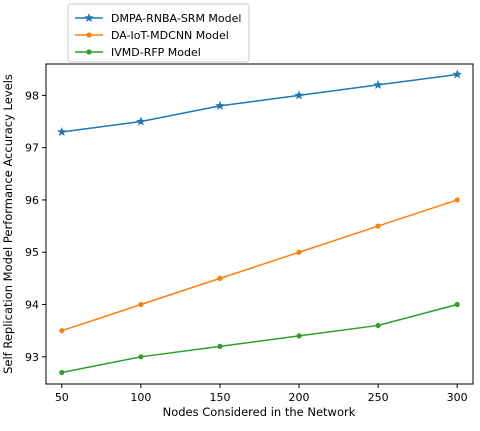 This screenshot has height=431, width=480. Describe the element at coordinates (32, 252) in the screenshot. I see `y-tick-label: 95` at that location.